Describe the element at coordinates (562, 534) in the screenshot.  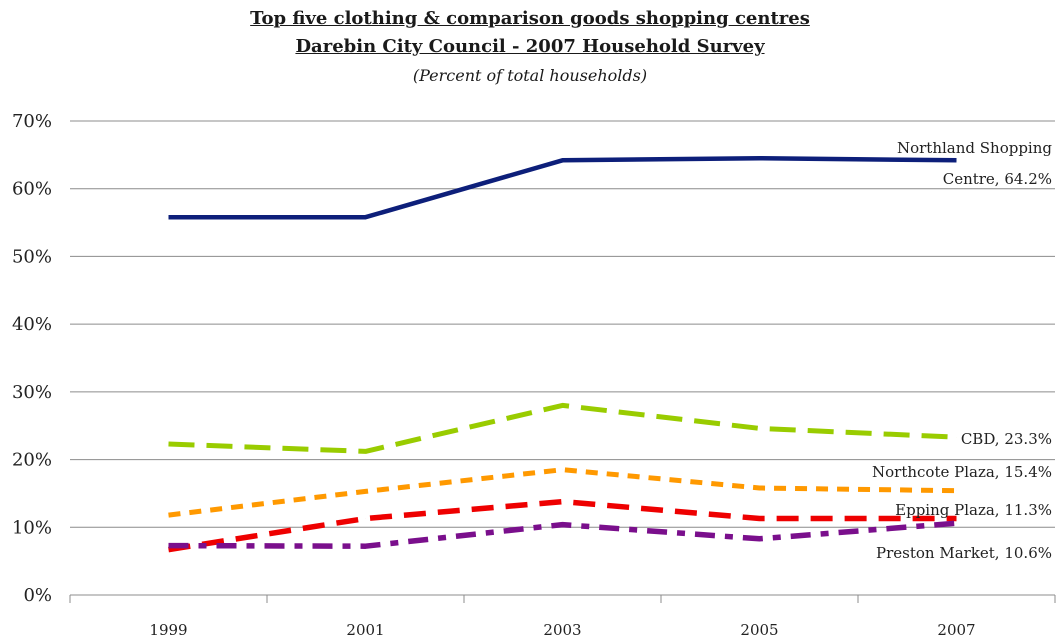
I see `series-line-preston-market` at that location.